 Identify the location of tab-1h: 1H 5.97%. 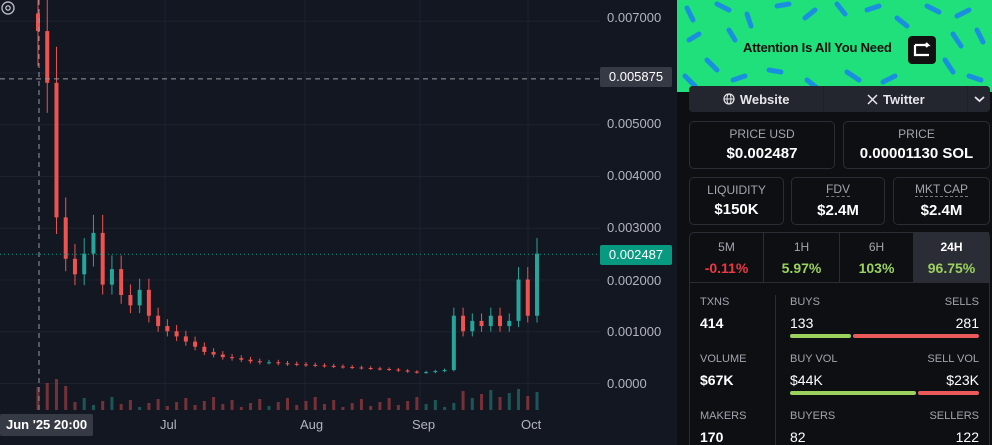
(802, 257).